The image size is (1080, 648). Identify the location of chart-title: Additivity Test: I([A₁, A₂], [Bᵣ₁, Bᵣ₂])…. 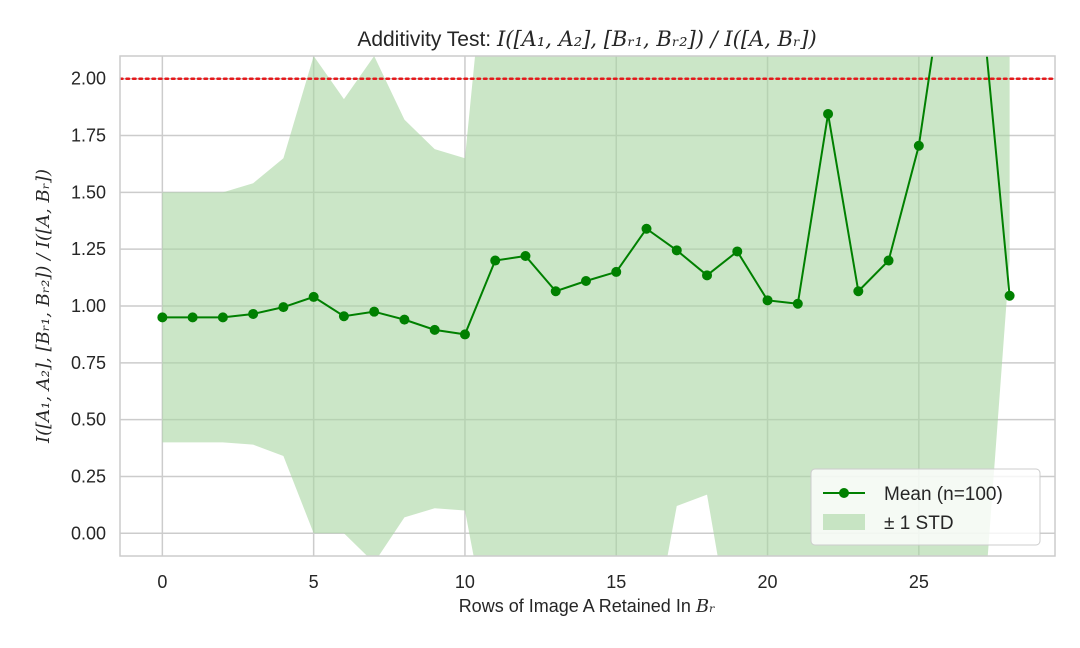
(586, 39).